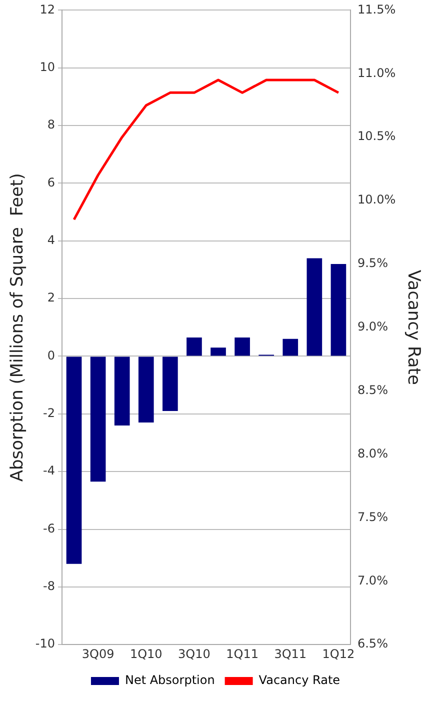  I want to click on x-tick-label: 1Q12, so click(338, 653).